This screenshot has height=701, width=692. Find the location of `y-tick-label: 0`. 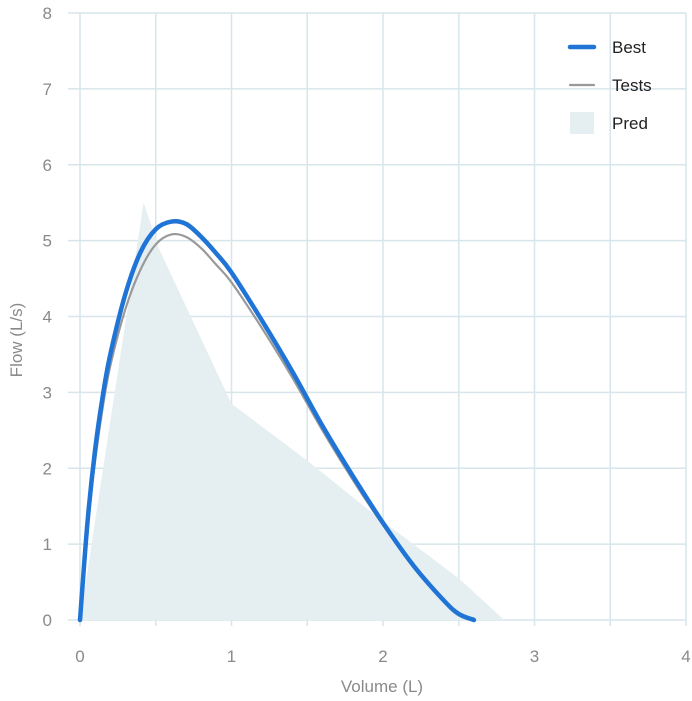

y-tick-label: 0 is located at coordinates (47, 620).